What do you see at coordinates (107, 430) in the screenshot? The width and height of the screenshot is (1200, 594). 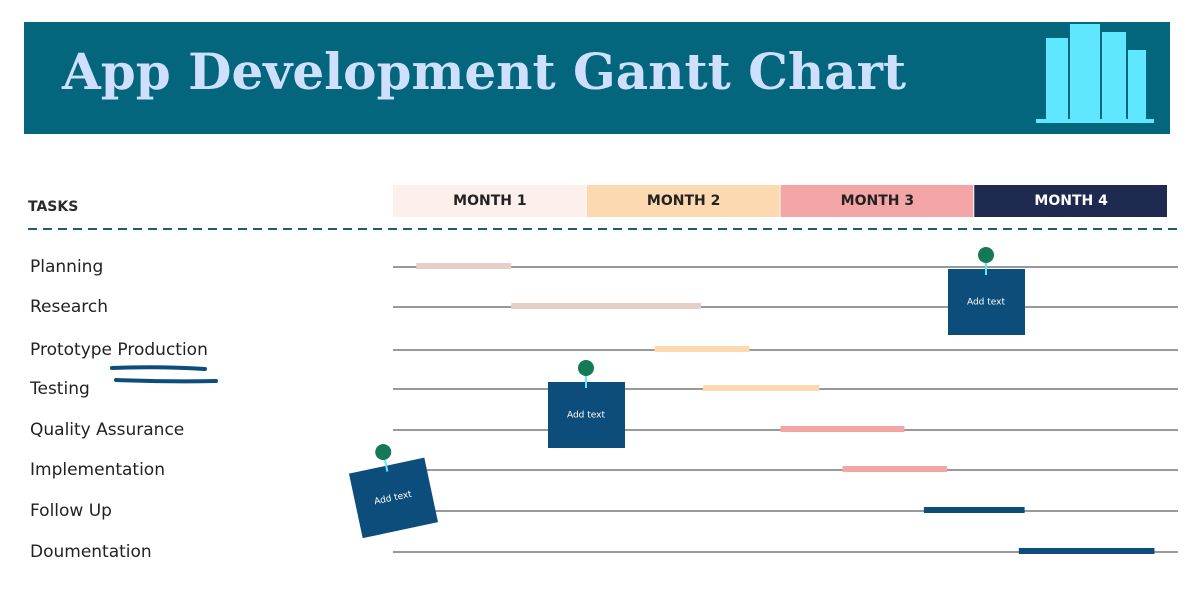 I see `task-label: Quality Assurance` at bounding box center [107, 430].